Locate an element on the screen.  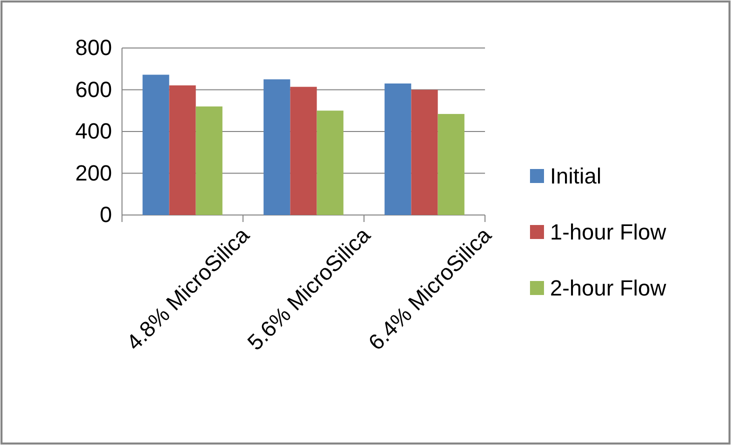
legend-label: 1-hour Flow is located at coordinates (608, 232).